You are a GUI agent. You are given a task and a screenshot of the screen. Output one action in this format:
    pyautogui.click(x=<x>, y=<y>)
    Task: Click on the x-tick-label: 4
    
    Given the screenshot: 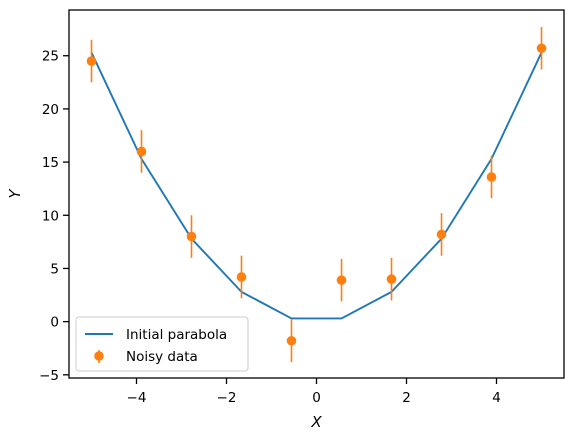 What is the action you would take?
    pyautogui.click(x=496, y=398)
    